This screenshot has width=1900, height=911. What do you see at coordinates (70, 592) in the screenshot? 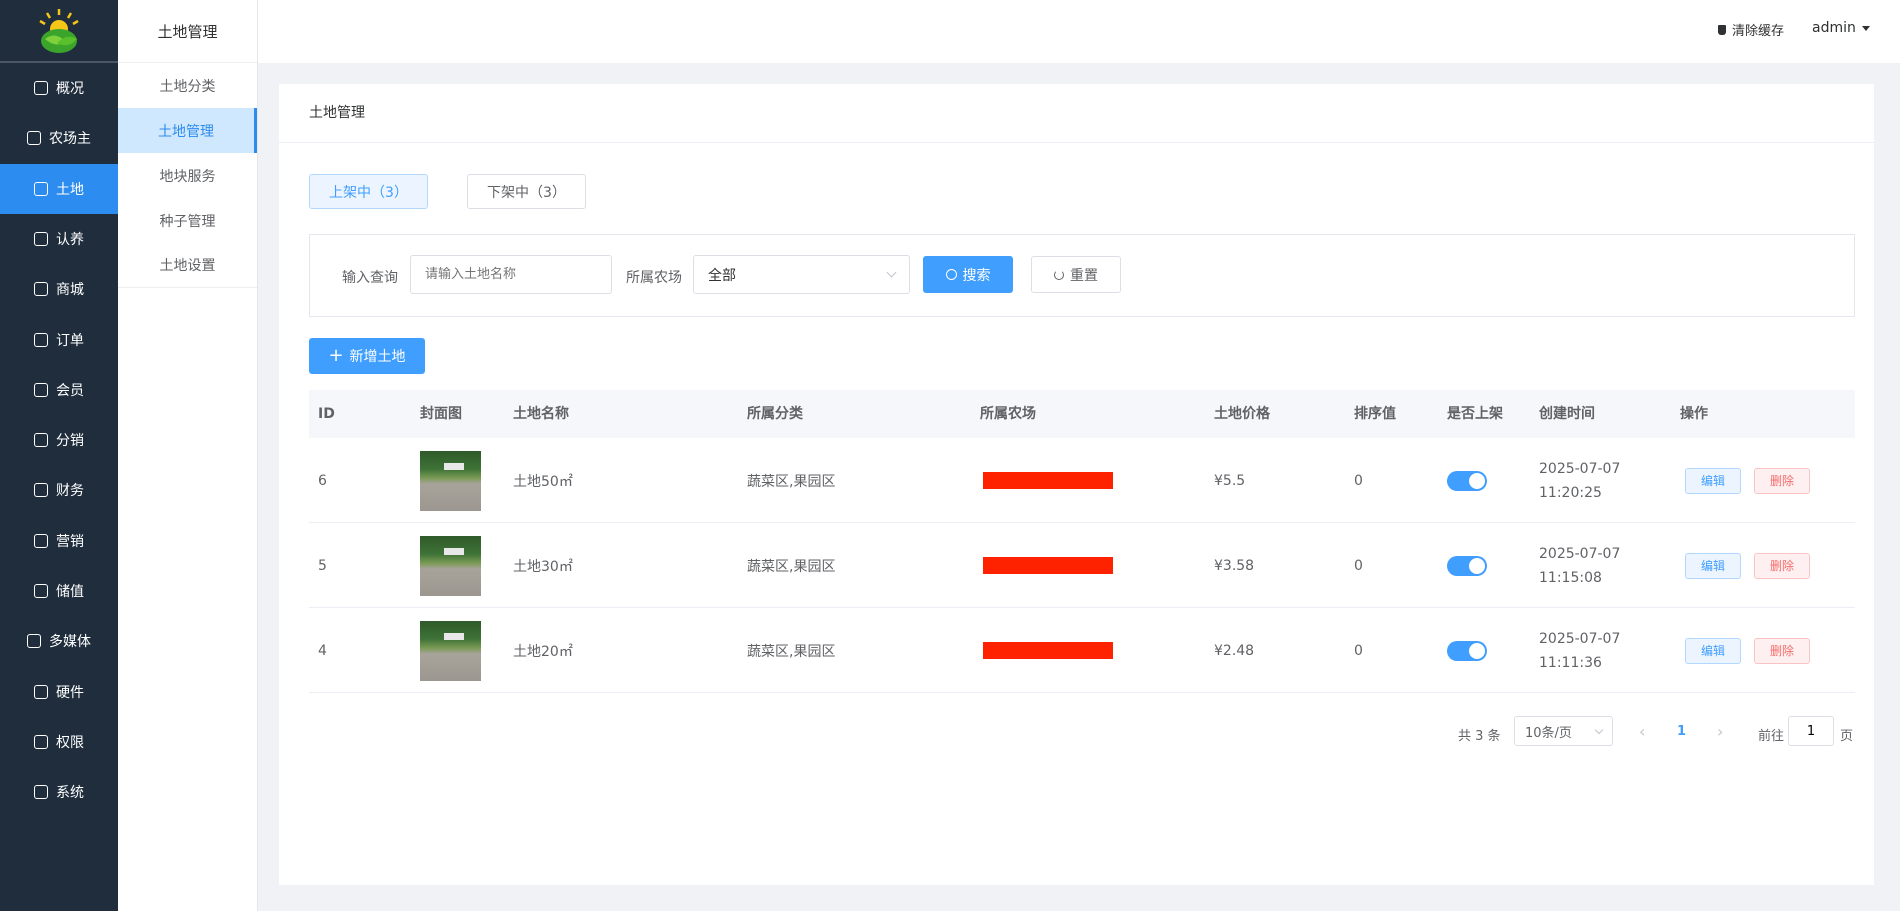
I see `sidebar-item-label: 储值` at bounding box center [70, 592].